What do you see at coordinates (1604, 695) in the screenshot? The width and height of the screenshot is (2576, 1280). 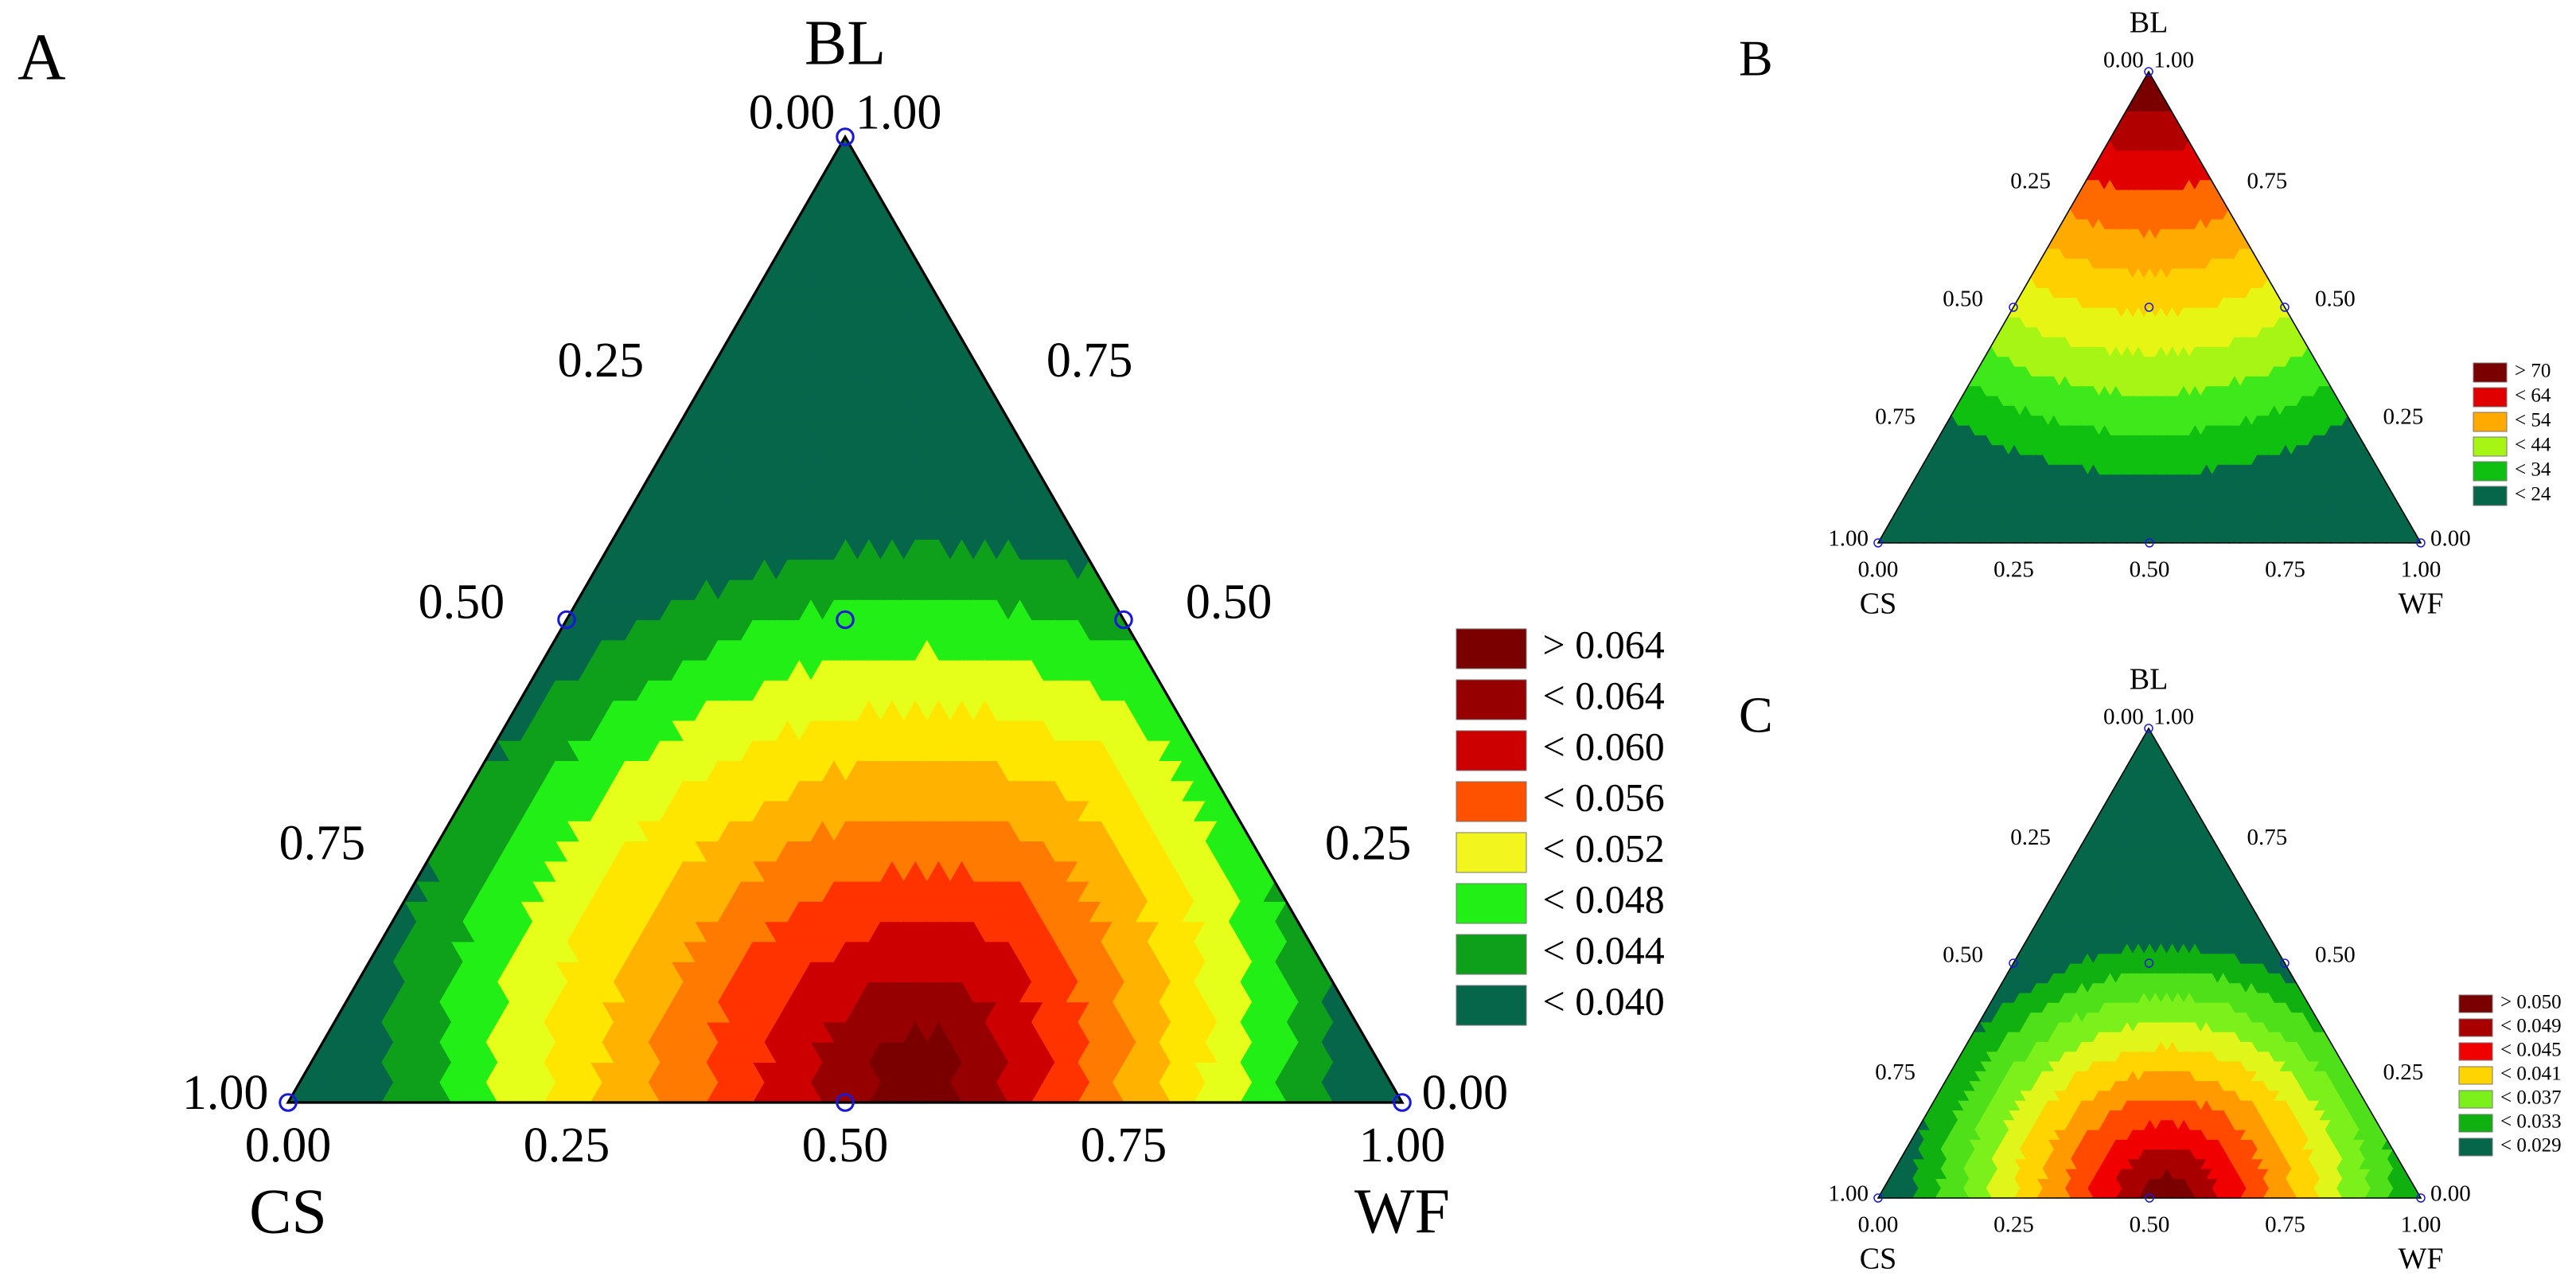 I see `legend-label: < 0.064` at bounding box center [1604, 695].